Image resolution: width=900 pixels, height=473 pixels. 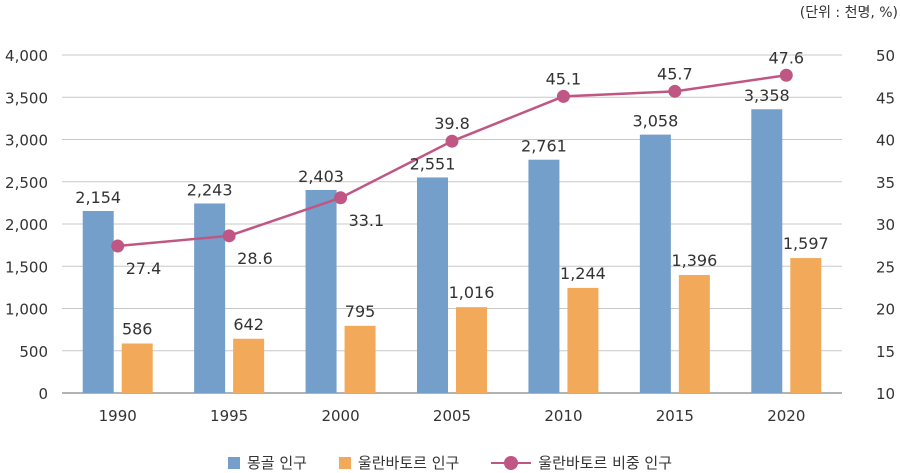 I want to click on data-label-ulaanbaatar: 1,016, so click(x=472, y=292).